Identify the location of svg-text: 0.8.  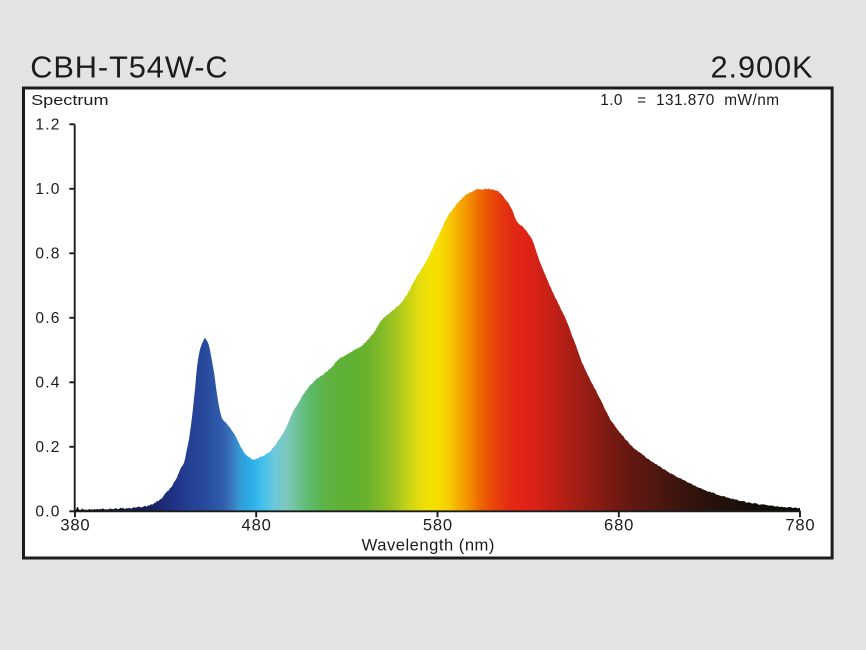
(47, 254).